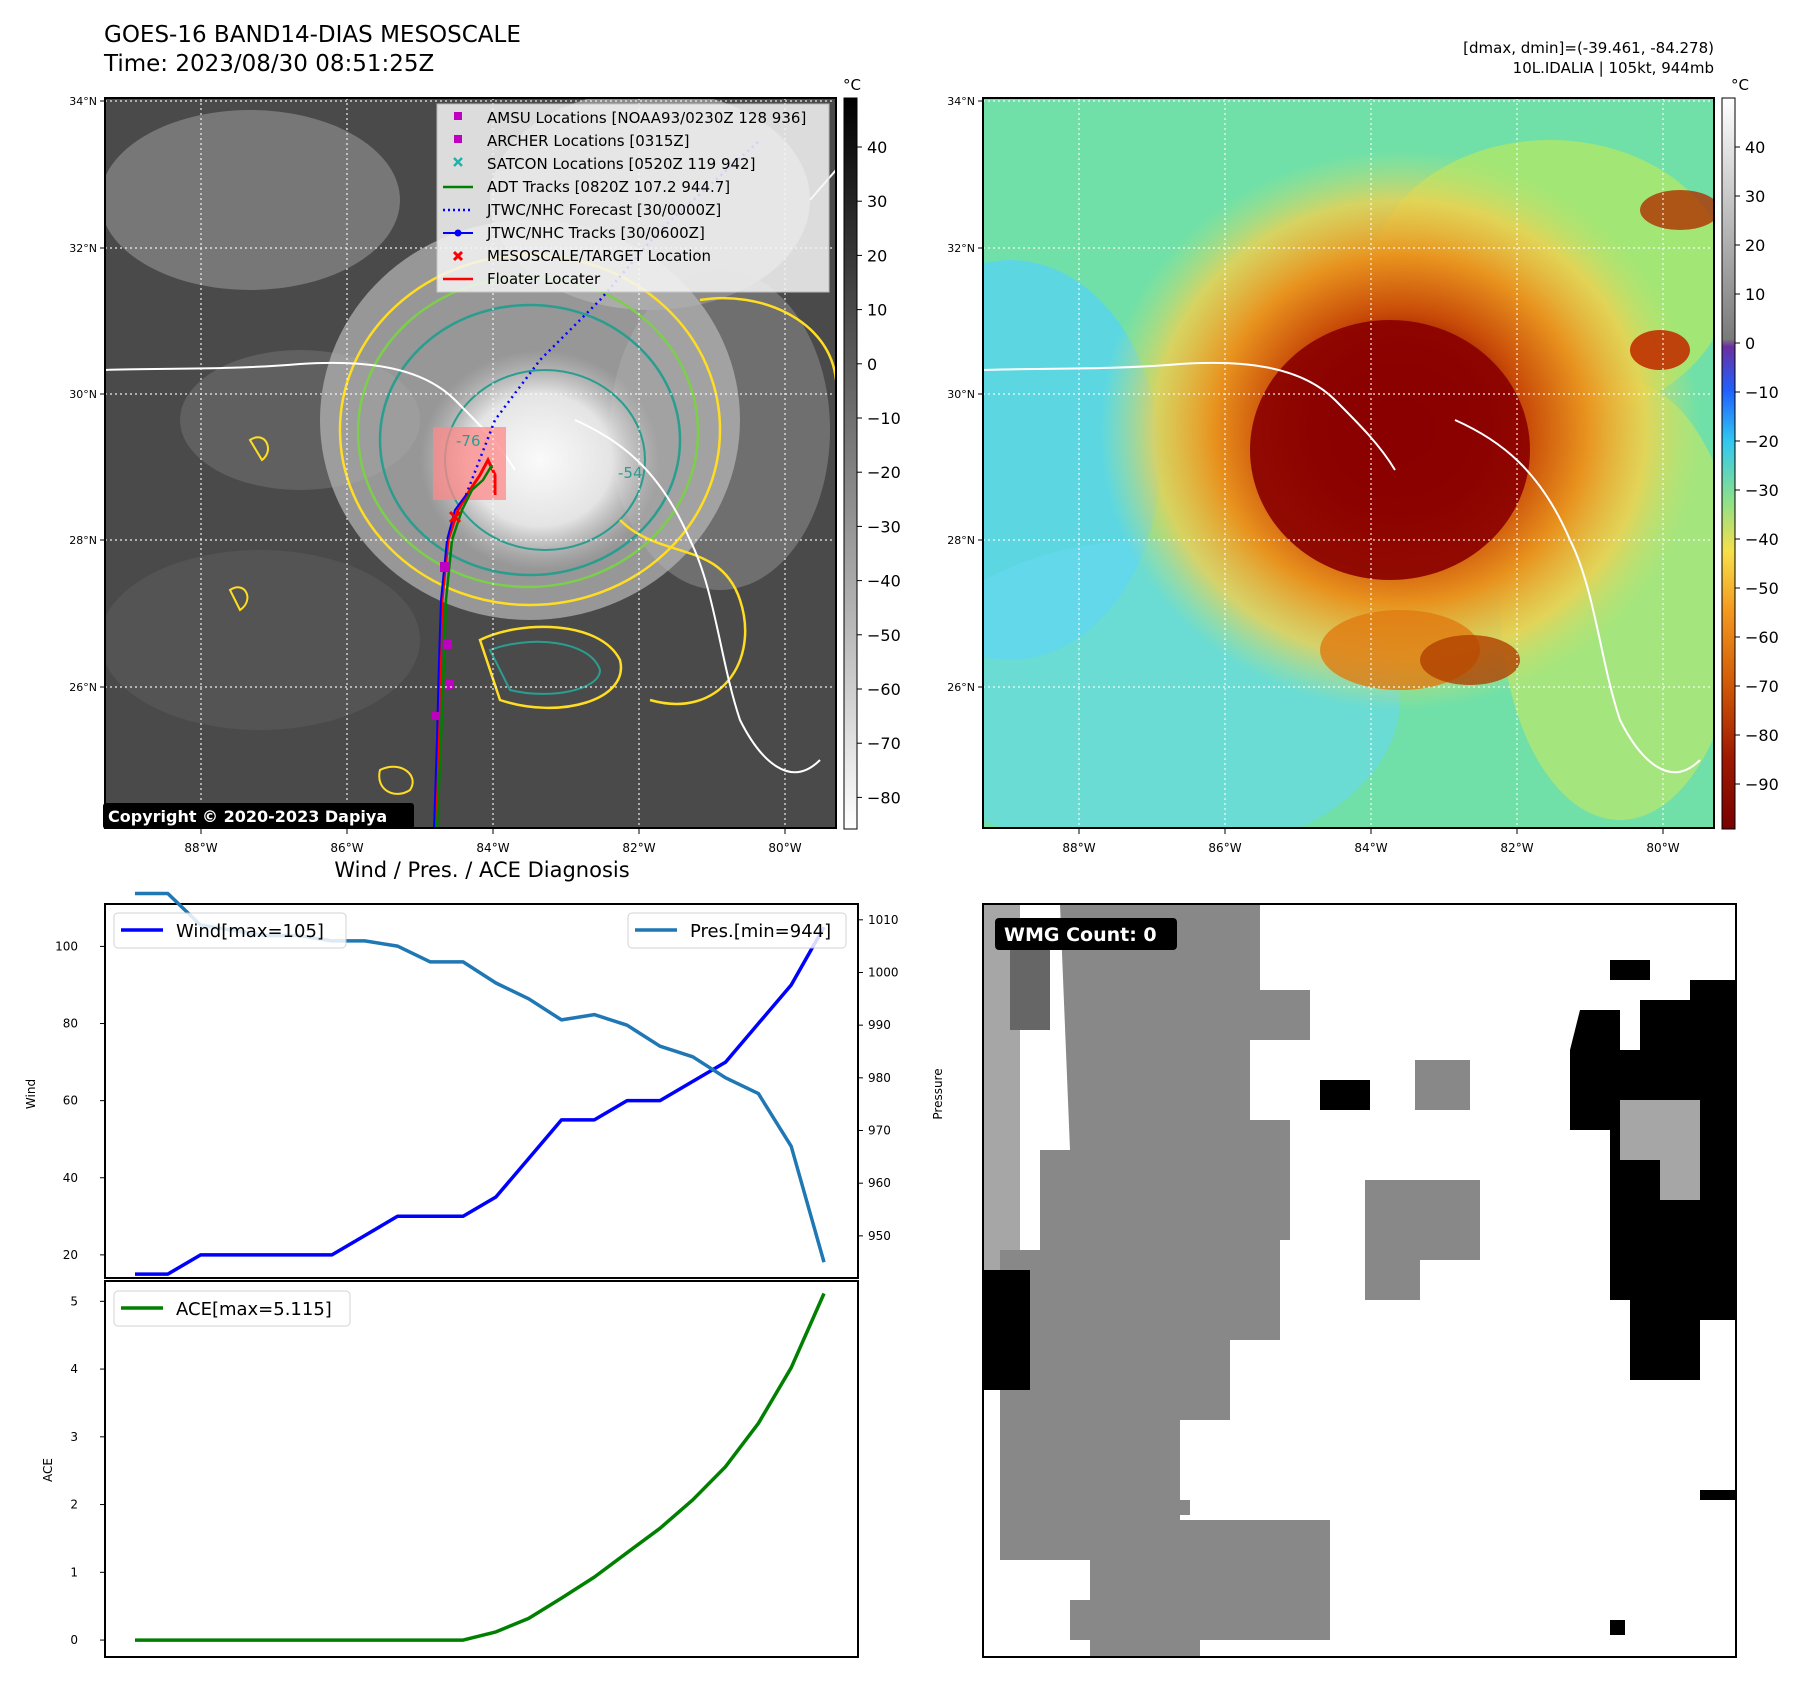  I want to click on pressure-tick-label: 960, so click(879, 1183).